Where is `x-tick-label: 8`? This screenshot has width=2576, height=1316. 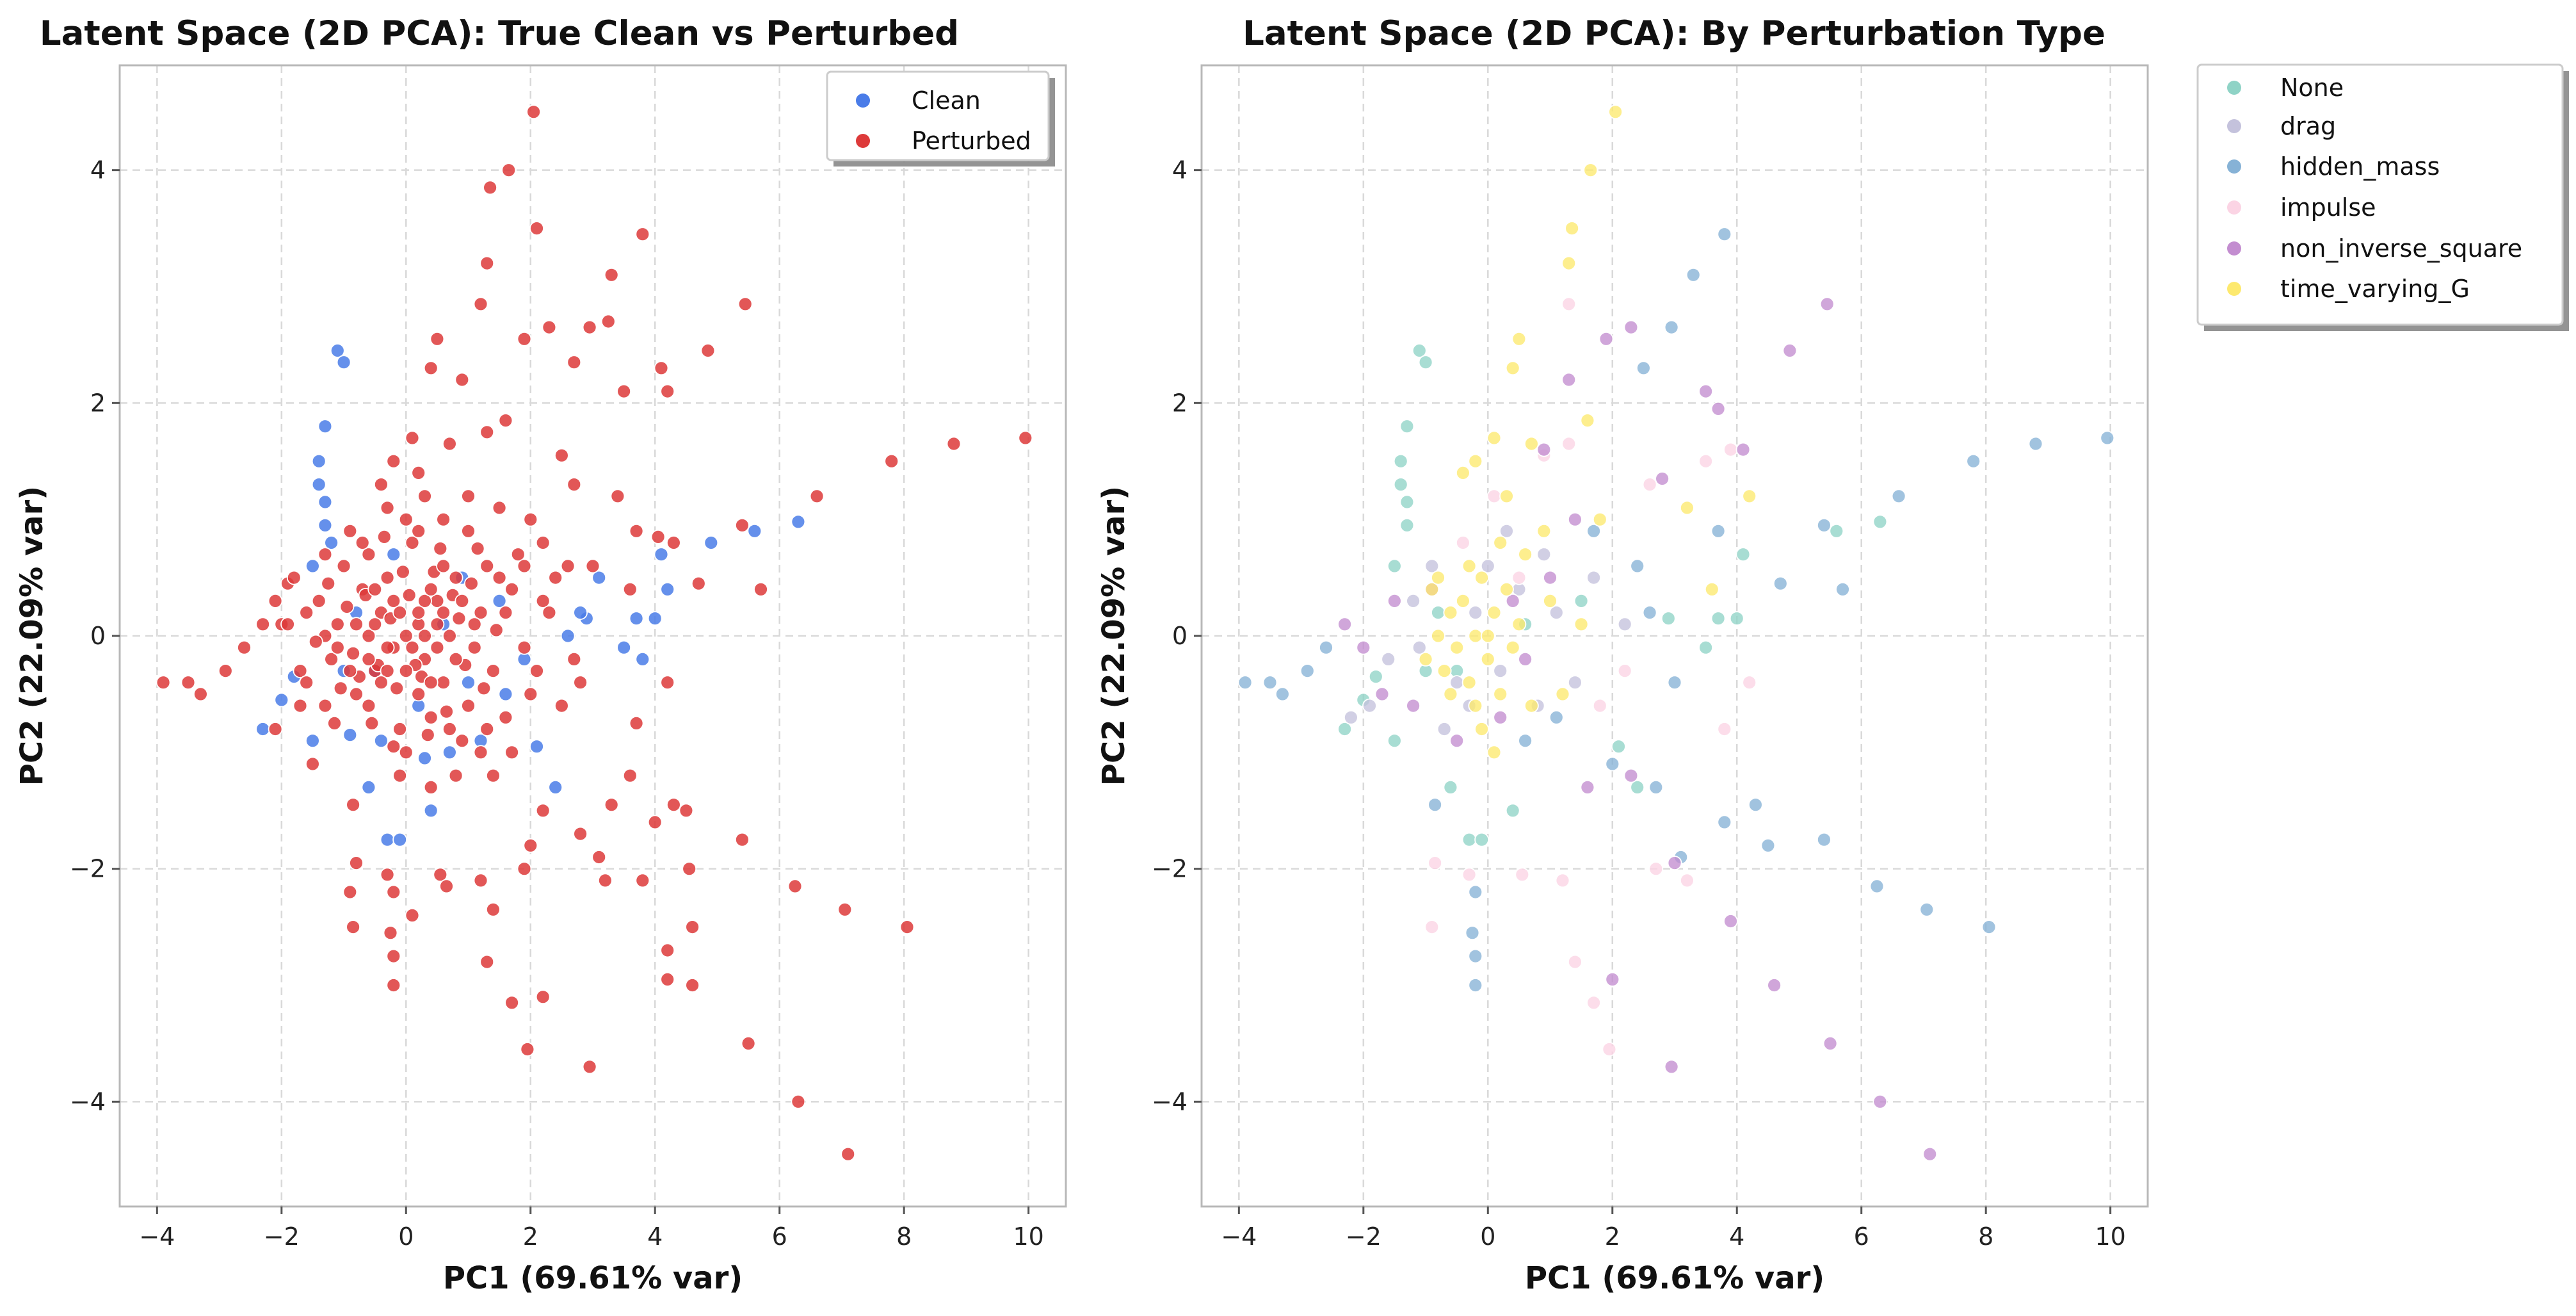
x-tick-label: 8 is located at coordinates (904, 1237).